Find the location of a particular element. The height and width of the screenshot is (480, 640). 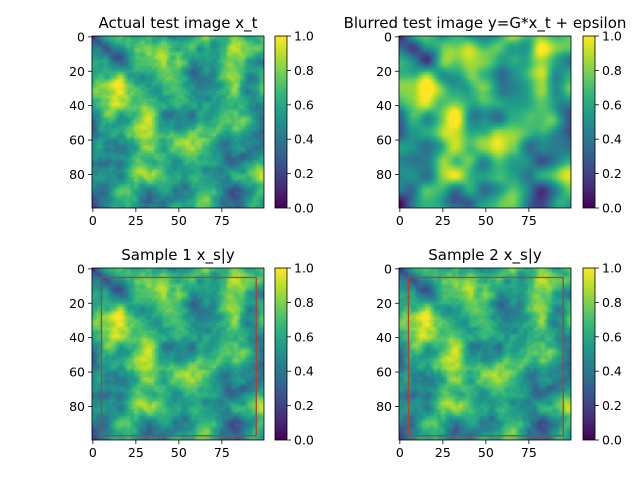

chart-title: Blurred test image y=G*x_t + epsilon is located at coordinates (485, 23).